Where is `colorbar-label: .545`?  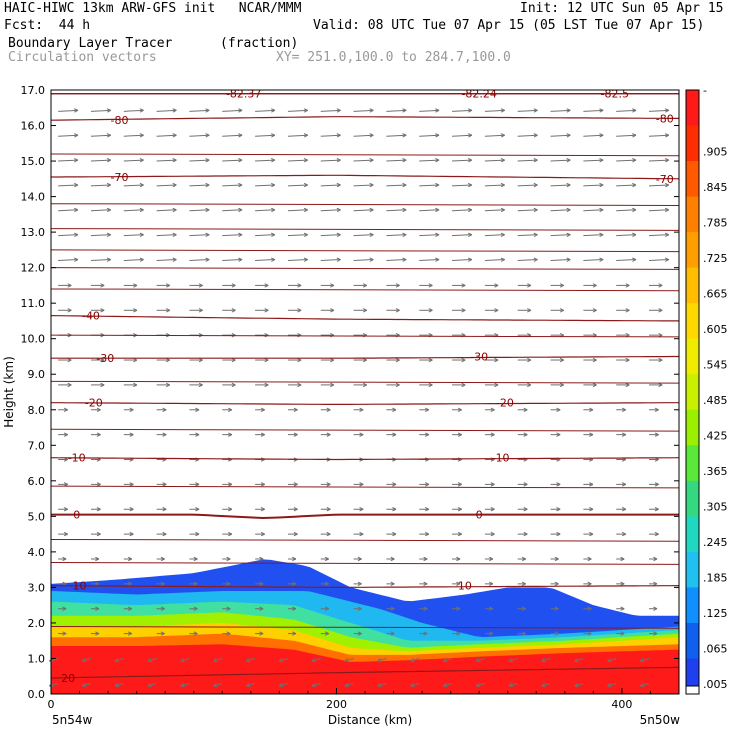
colorbar-label: .545 is located at coordinates (715, 364).